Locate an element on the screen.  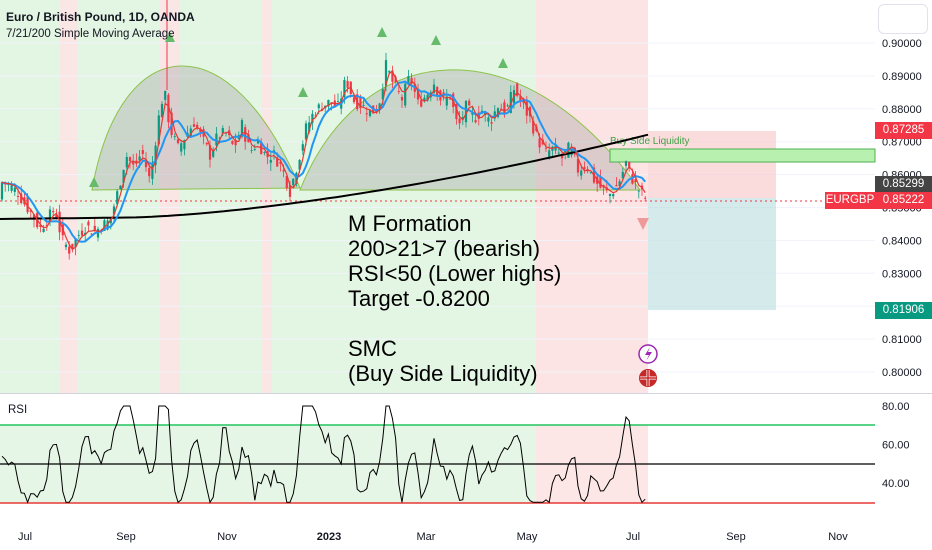
rsi-axis: 80.00 60.00 40.00 is located at coordinates (896, 445).